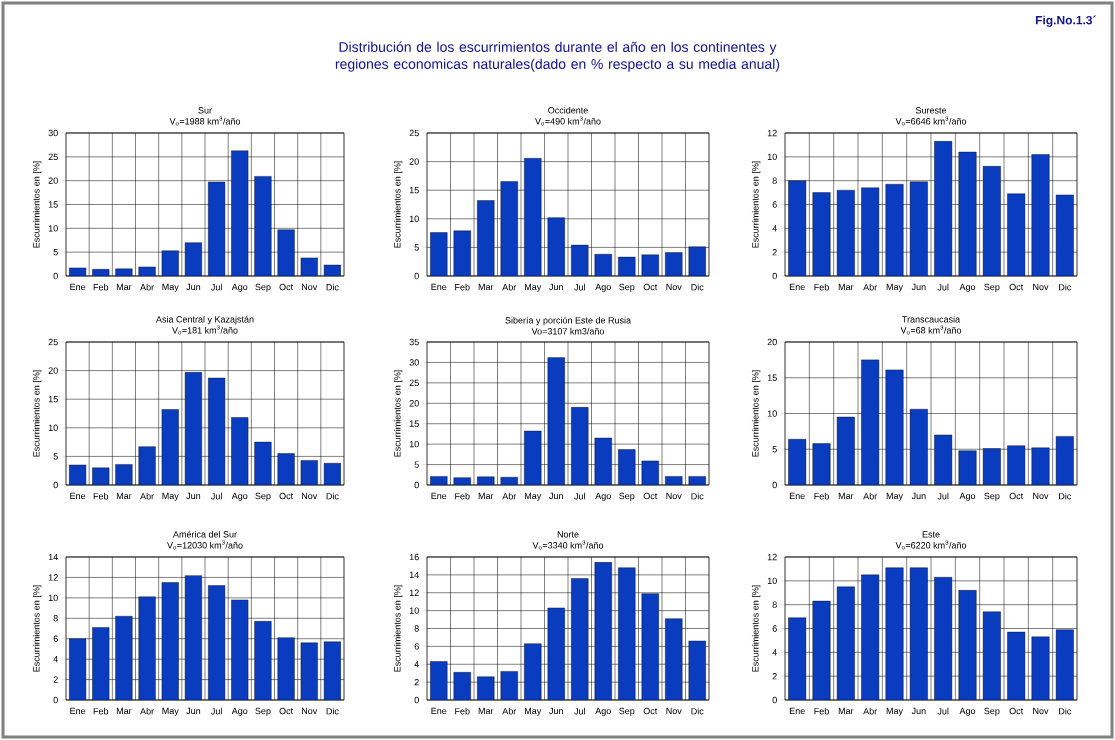 This screenshot has height=740, width=1115. Describe the element at coordinates (205, 534) in the screenshot. I see `chart-title: América del Sur` at that location.